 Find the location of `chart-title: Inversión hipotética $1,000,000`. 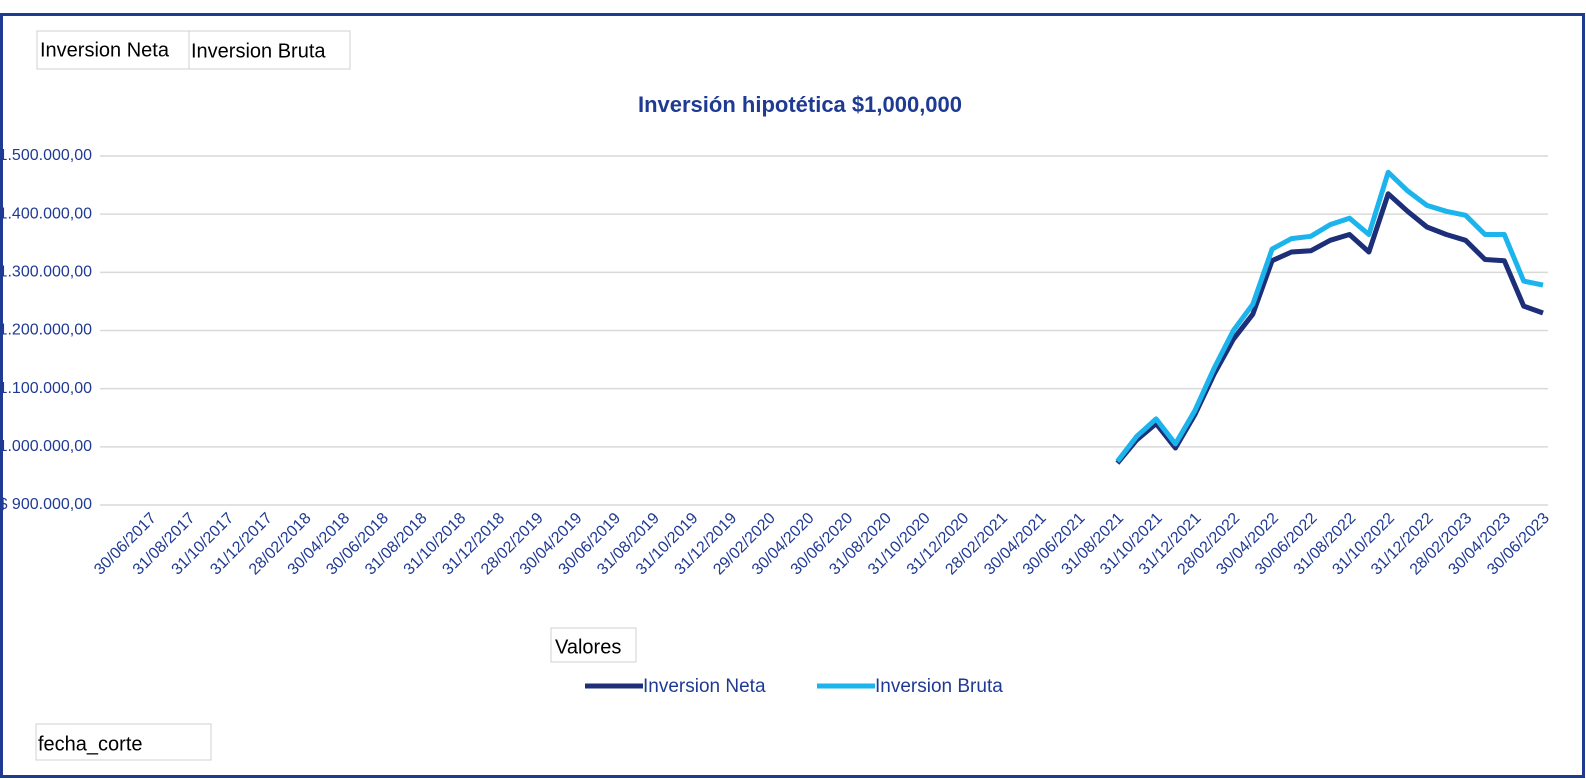

chart-title: Inversión hipotética $1,000,000 is located at coordinates (800, 104).